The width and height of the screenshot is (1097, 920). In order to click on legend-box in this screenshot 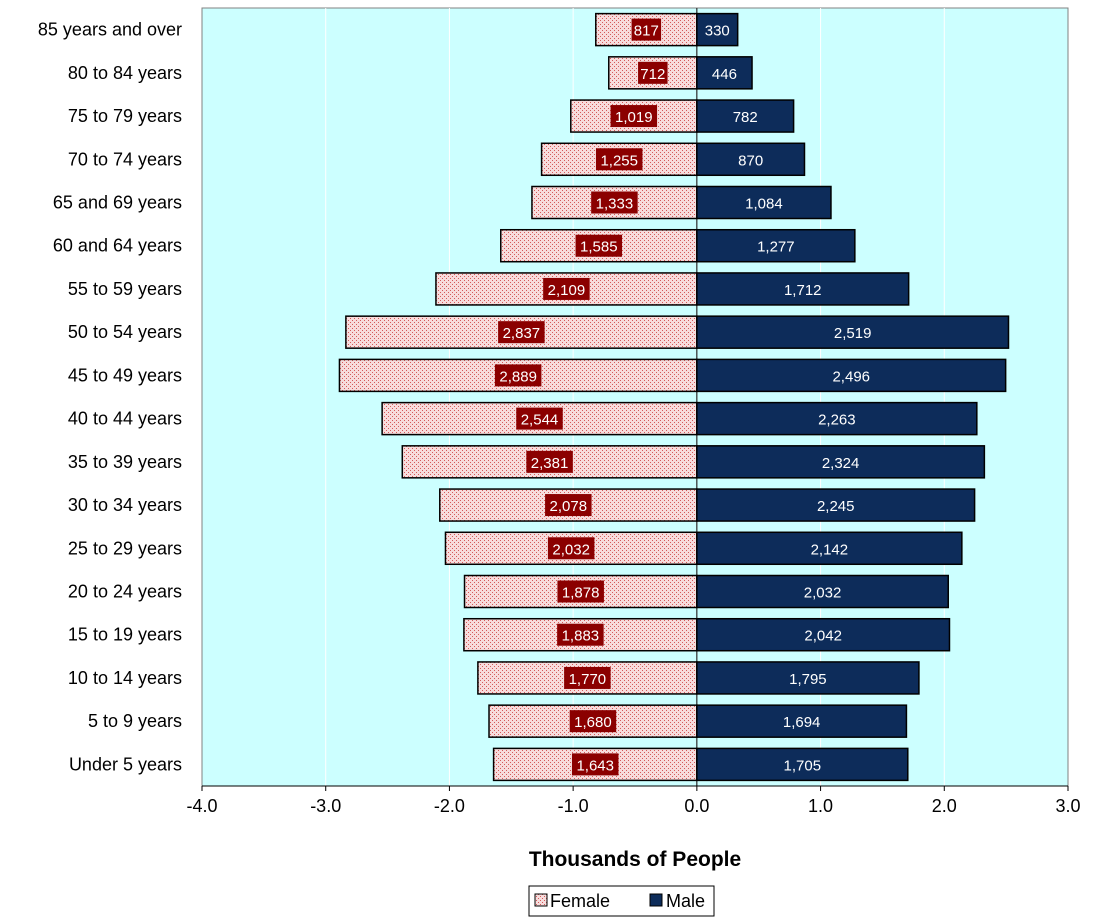, I will do `click(621, 901)`.